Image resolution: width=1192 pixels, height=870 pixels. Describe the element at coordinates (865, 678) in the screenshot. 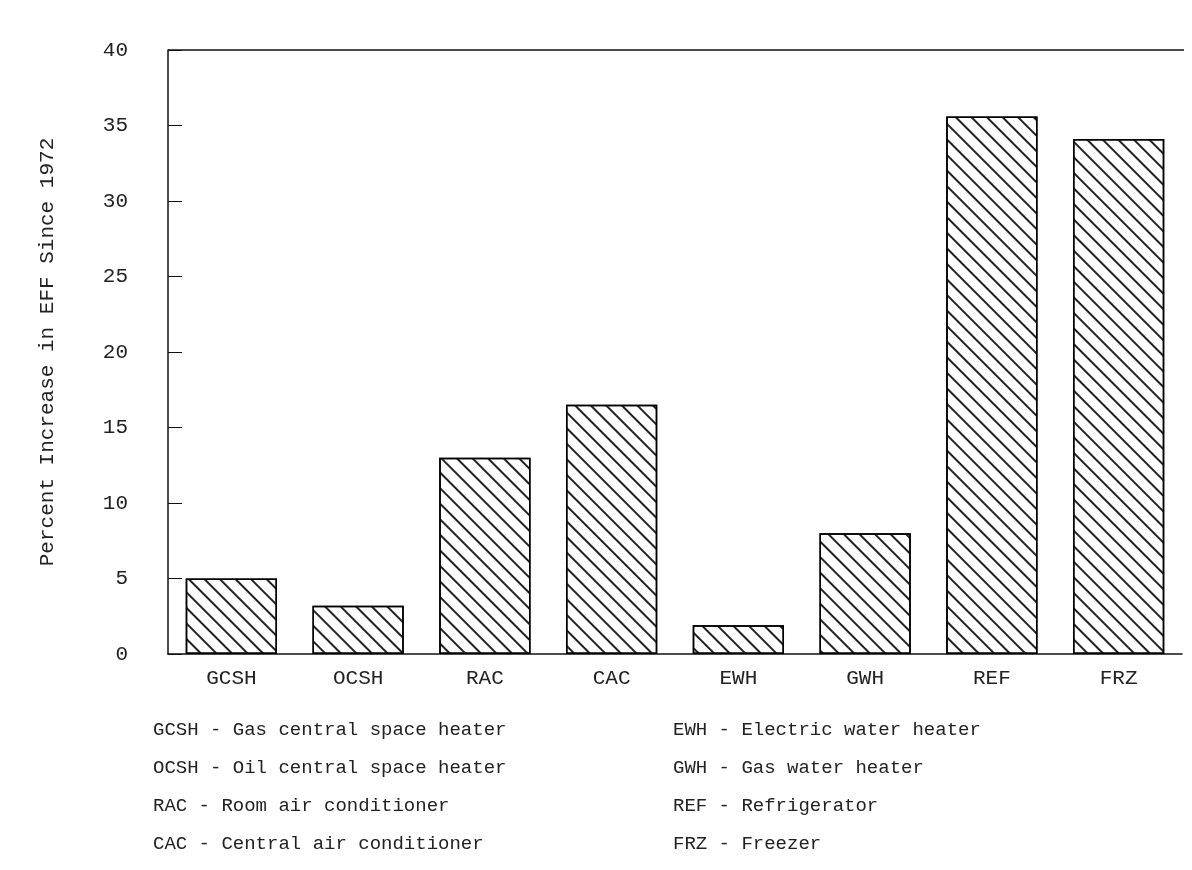

I see `x-tick-label: GWH` at that location.